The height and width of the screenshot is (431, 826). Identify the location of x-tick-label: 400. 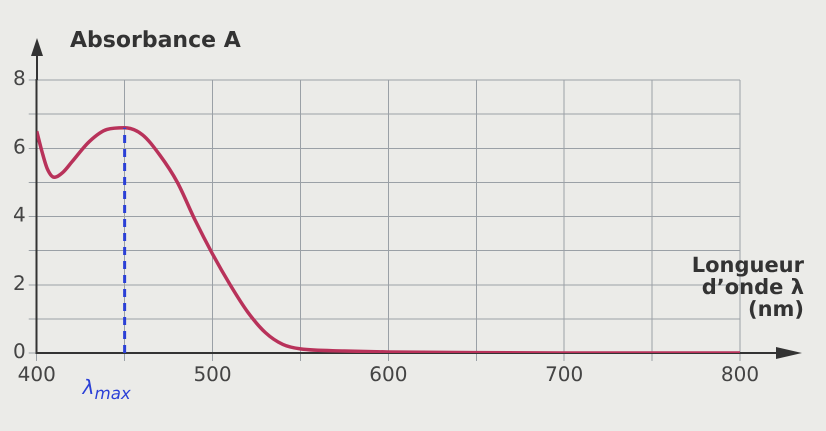
(37, 374).